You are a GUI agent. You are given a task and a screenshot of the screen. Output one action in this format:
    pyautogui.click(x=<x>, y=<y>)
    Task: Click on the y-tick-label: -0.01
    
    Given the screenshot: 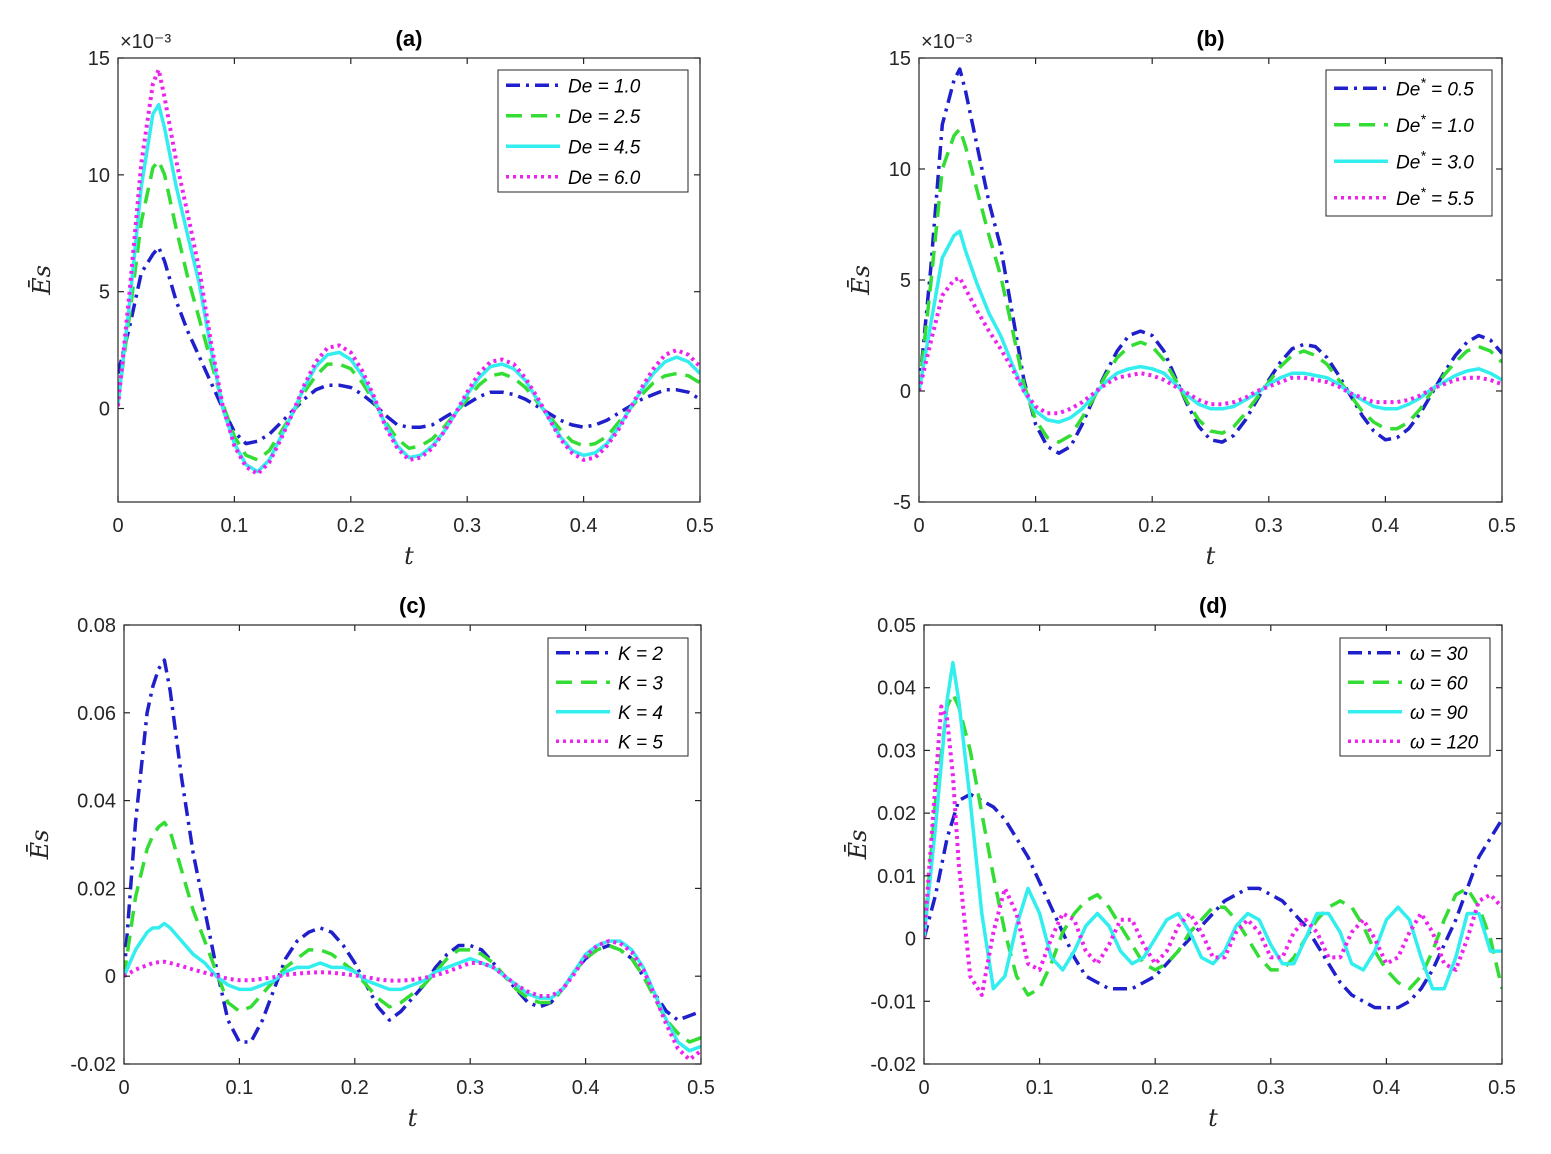 What is the action you would take?
    pyautogui.click(x=893, y=1002)
    